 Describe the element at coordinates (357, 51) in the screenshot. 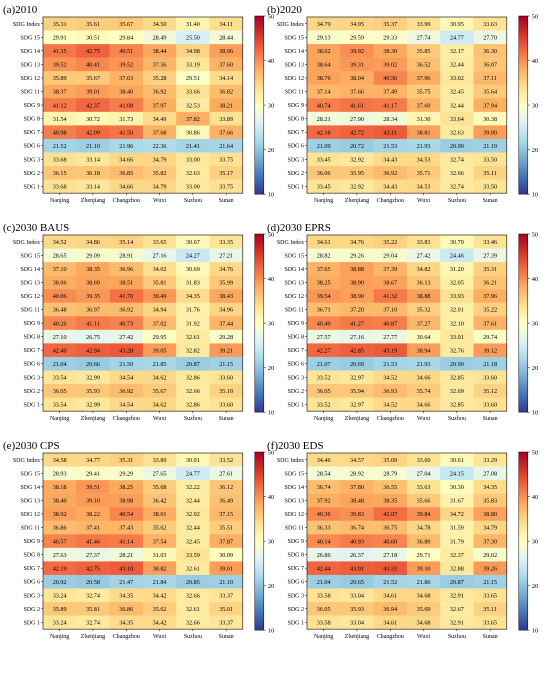

I see `cell-value: 39.92` at that location.